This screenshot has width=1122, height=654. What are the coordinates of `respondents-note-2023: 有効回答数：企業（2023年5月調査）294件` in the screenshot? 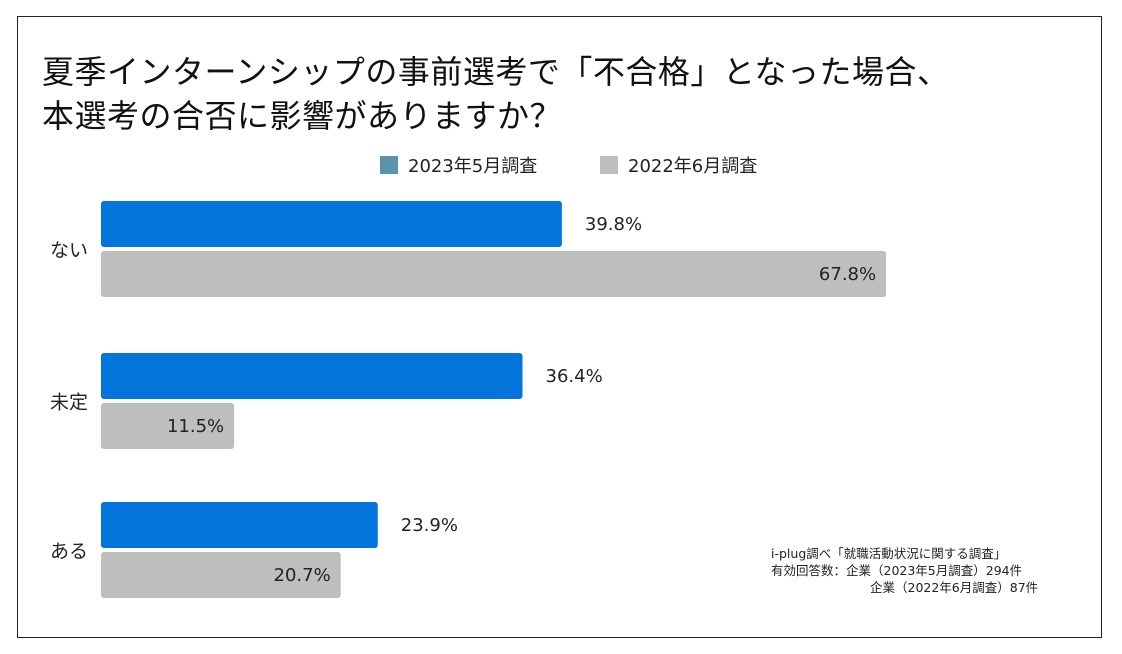 It's located at (897, 570).